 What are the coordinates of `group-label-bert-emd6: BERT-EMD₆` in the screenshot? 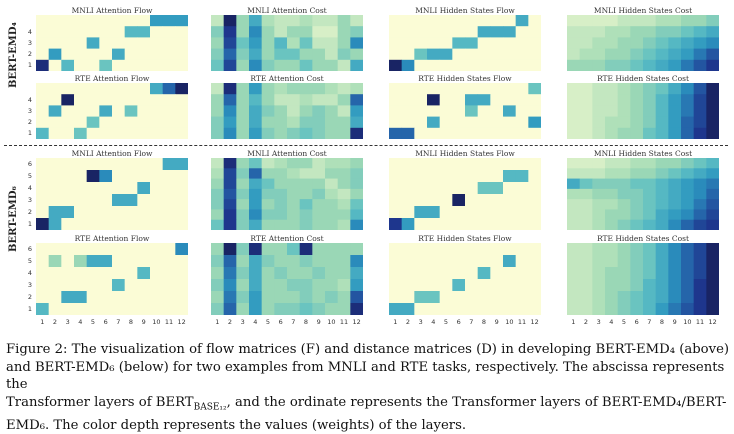 It's located at (13, 219).